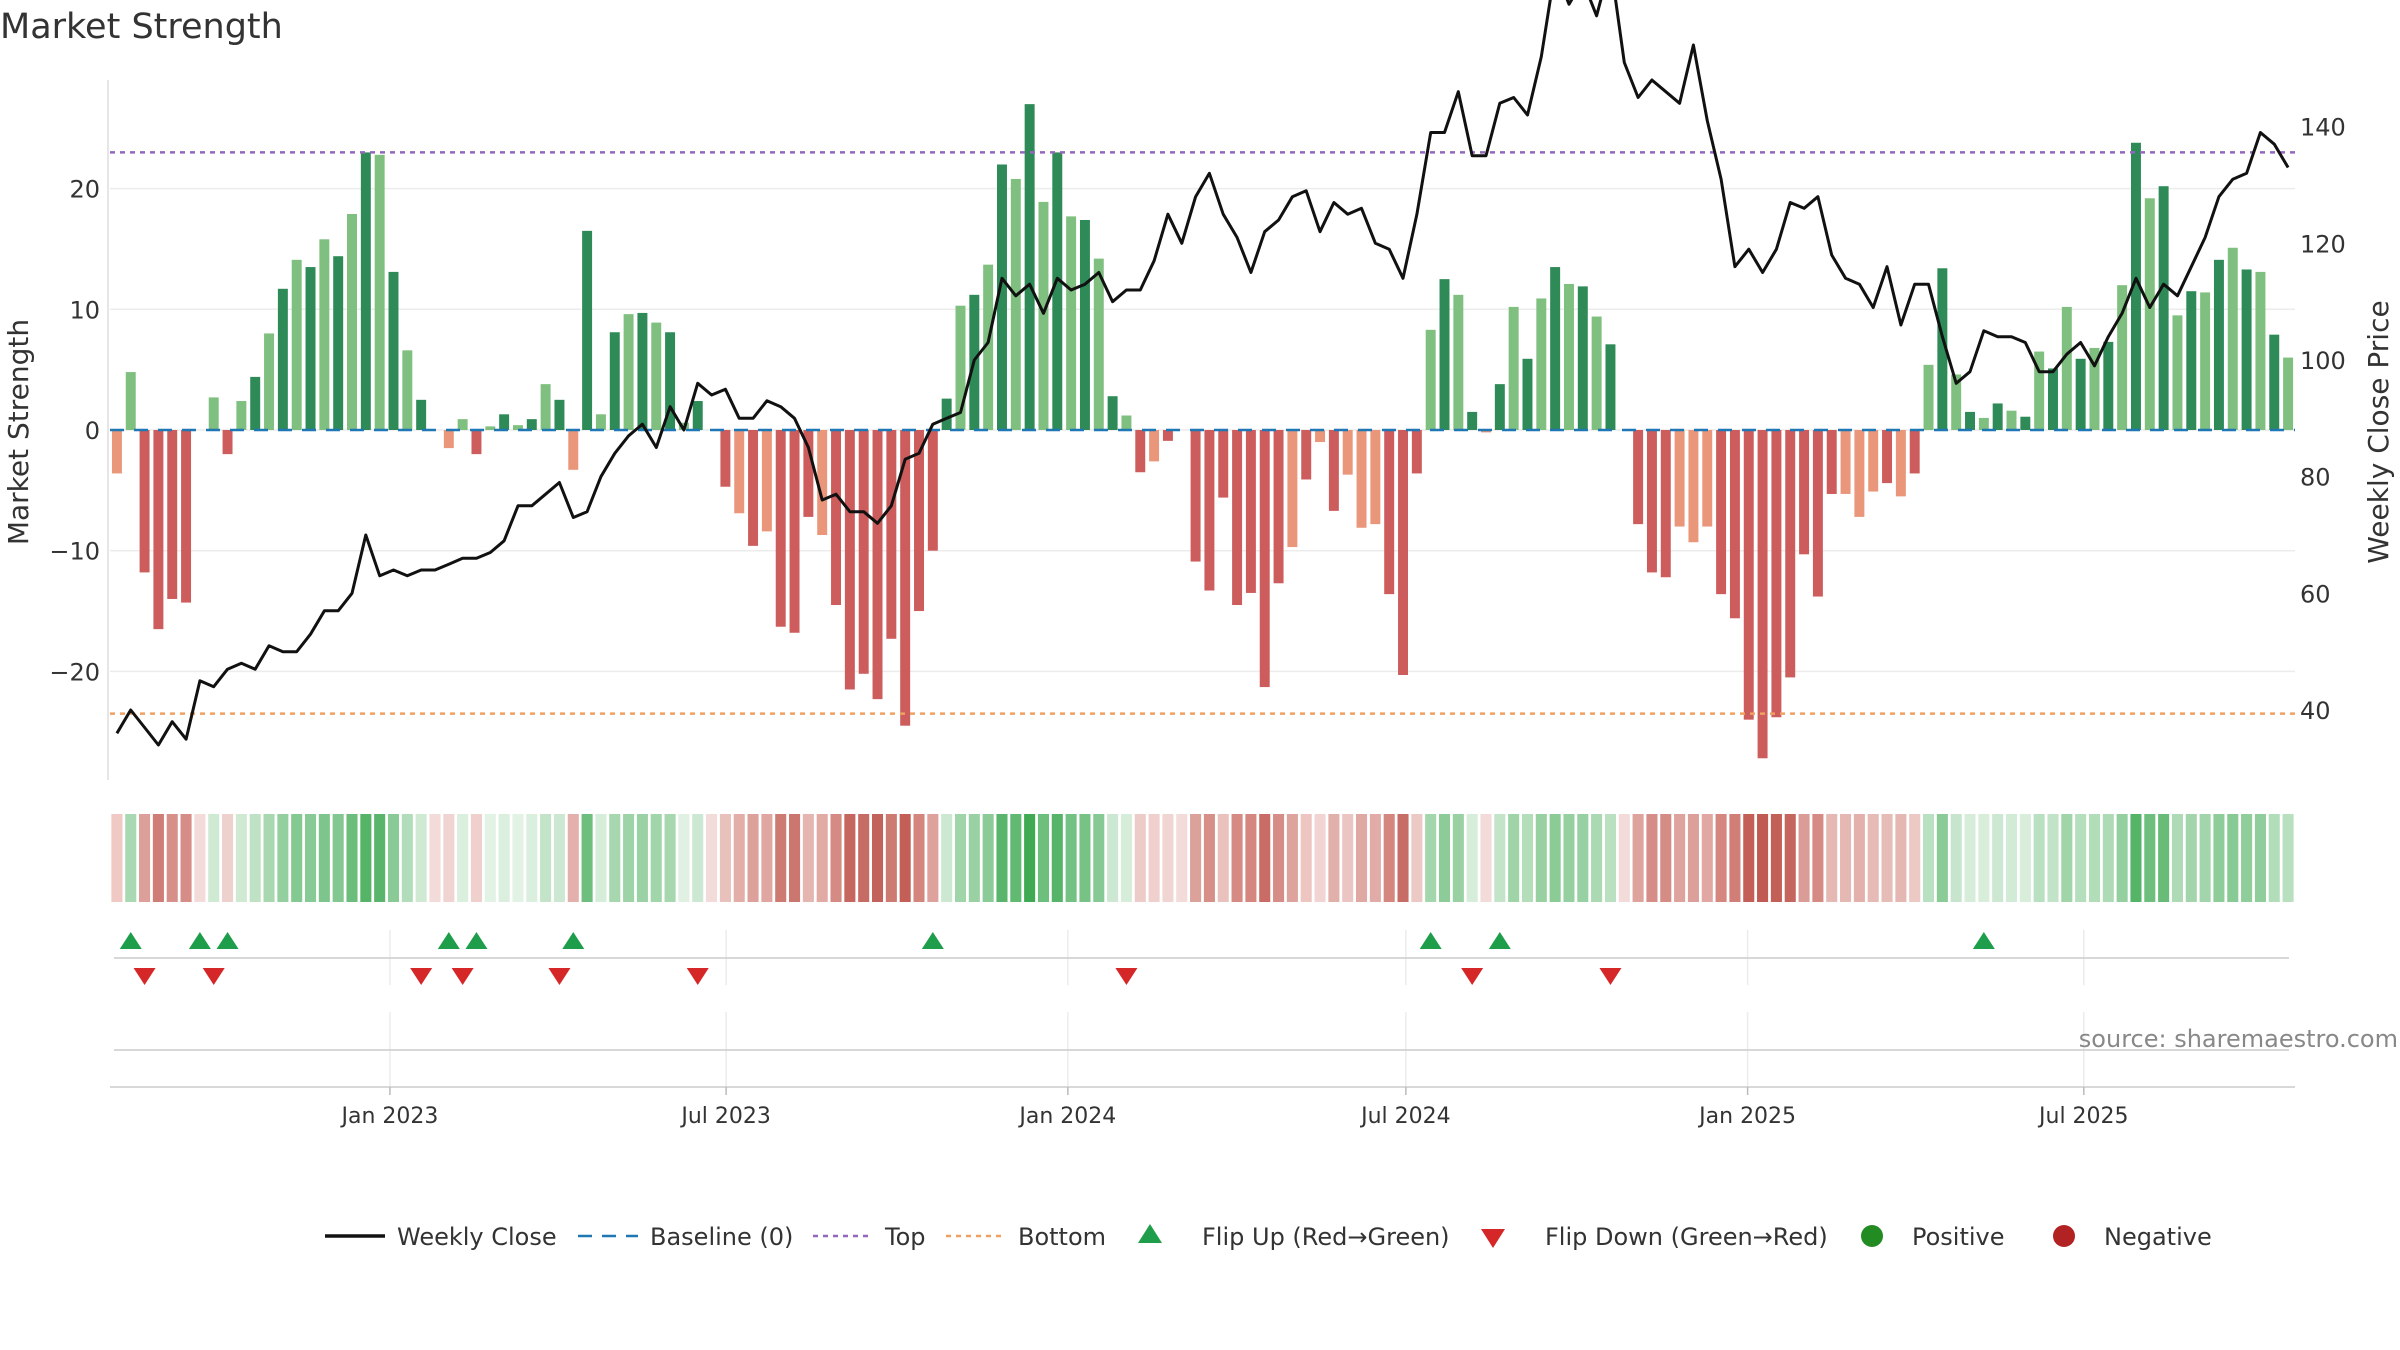 This screenshot has height=1350, width=2400. What do you see at coordinates (721, 1237) in the screenshot?
I see `legend-label: Baseline (0)` at bounding box center [721, 1237].